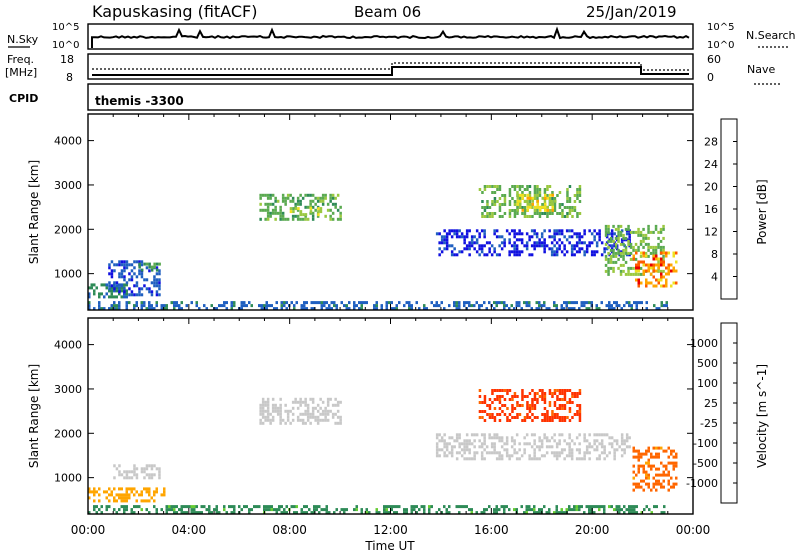 The height and width of the screenshot is (554, 800). I want to click on x-tick-label: 04:00, so click(189, 530).